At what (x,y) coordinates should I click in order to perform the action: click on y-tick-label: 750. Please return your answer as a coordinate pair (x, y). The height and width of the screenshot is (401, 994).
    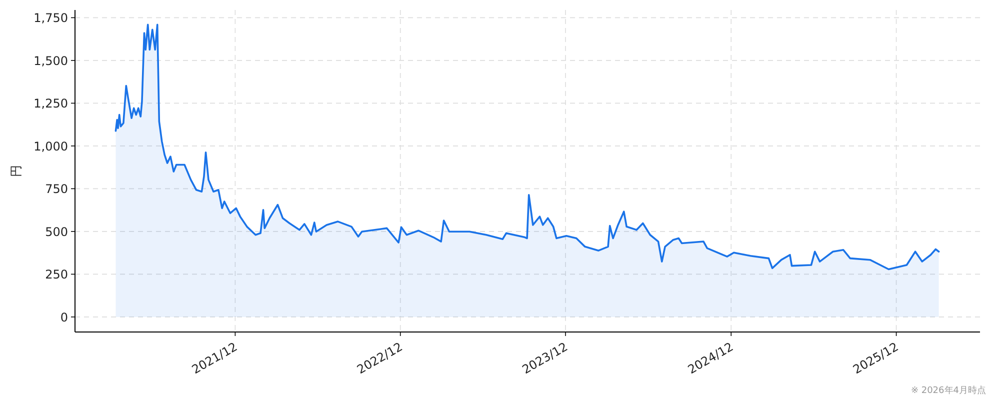
    Looking at the image, I should click on (56, 189).